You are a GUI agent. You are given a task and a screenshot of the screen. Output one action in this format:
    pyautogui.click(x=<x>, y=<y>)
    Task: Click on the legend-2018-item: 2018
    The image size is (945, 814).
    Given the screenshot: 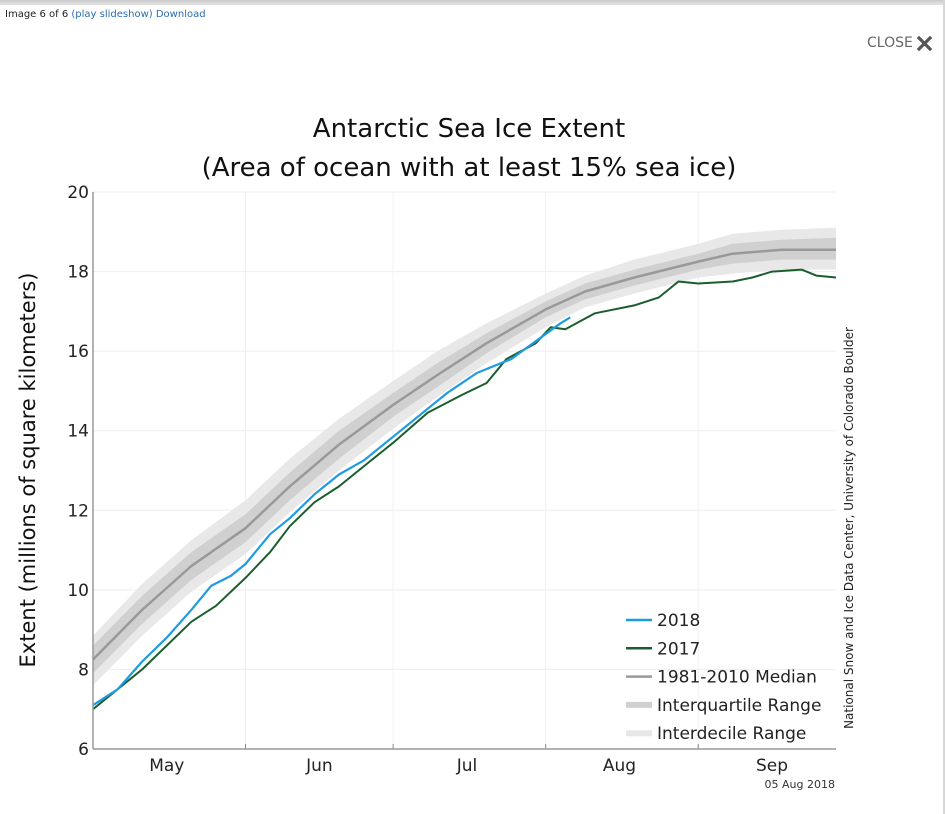 What is the action you would take?
    pyautogui.click(x=663, y=621)
    